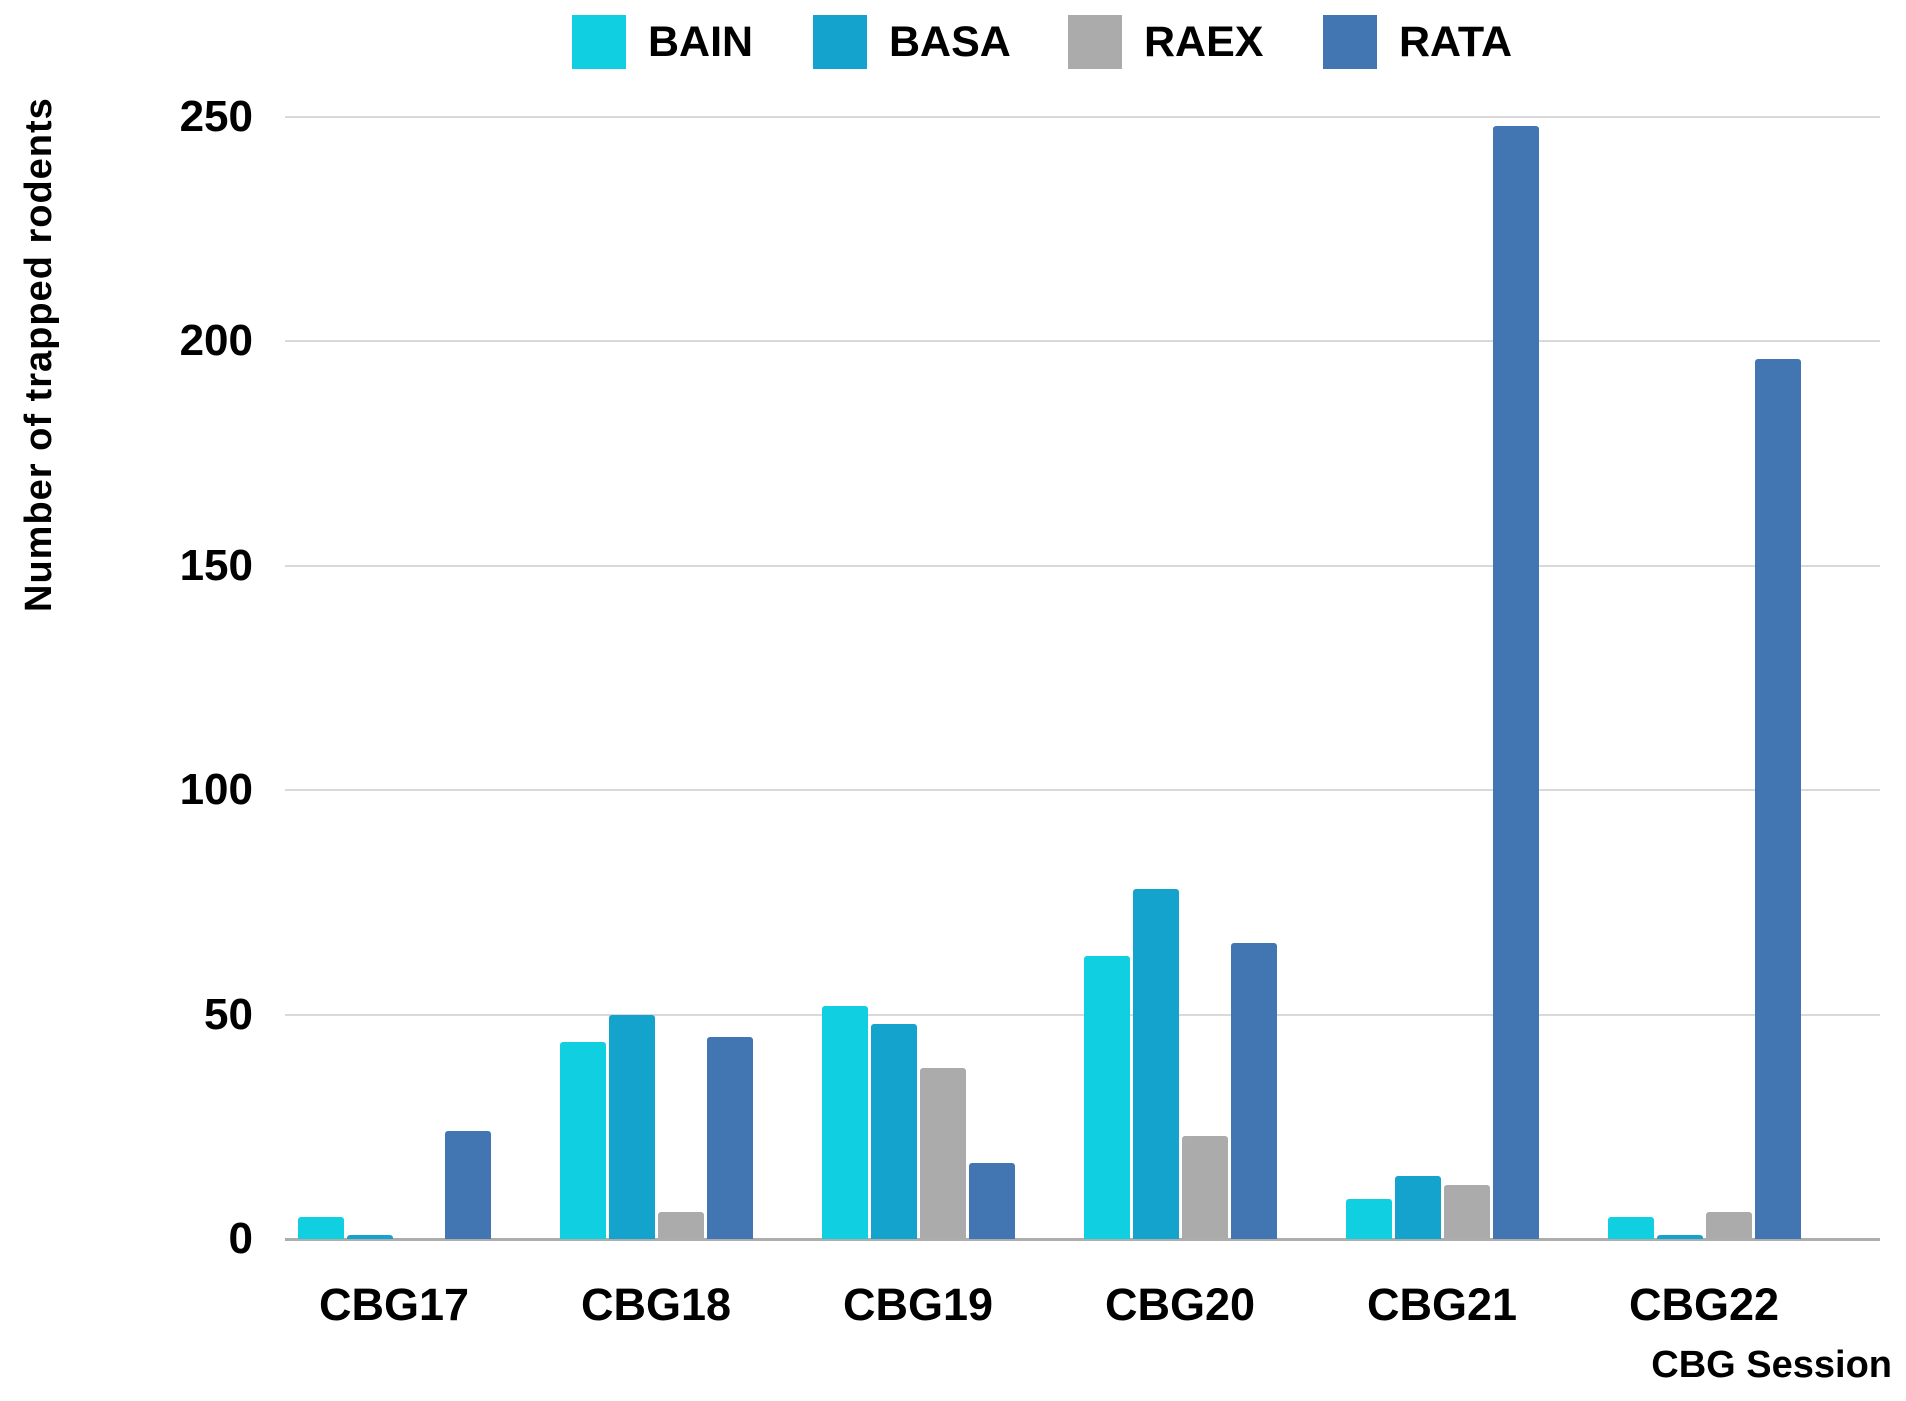 This screenshot has height=1401, width=1906. I want to click on legend-swatch-basa, so click(840, 42).